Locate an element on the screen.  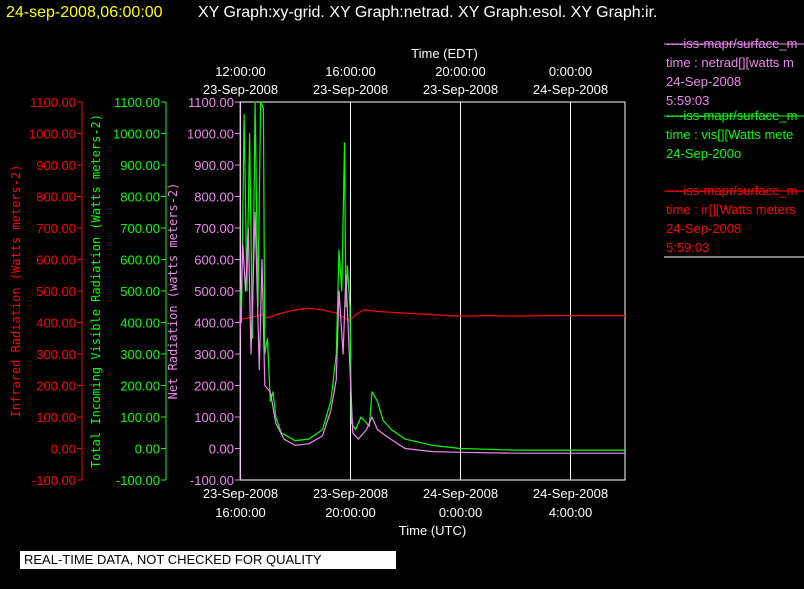
quality-banner: REAL-TIME DATA, NOT CHECKED FOR QUALITY is located at coordinates (208, 560).